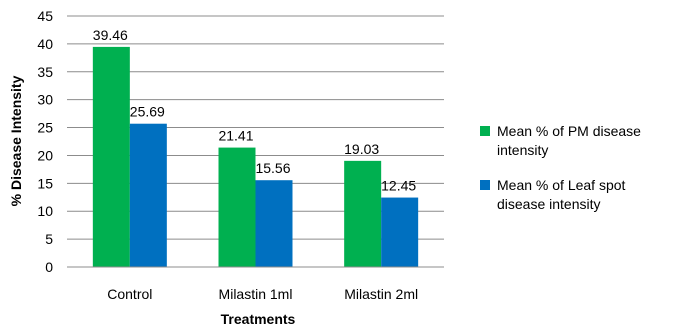 This screenshot has height=330, width=678. Describe the element at coordinates (485, 131) in the screenshot. I see `legend-swatch-pm` at that location.